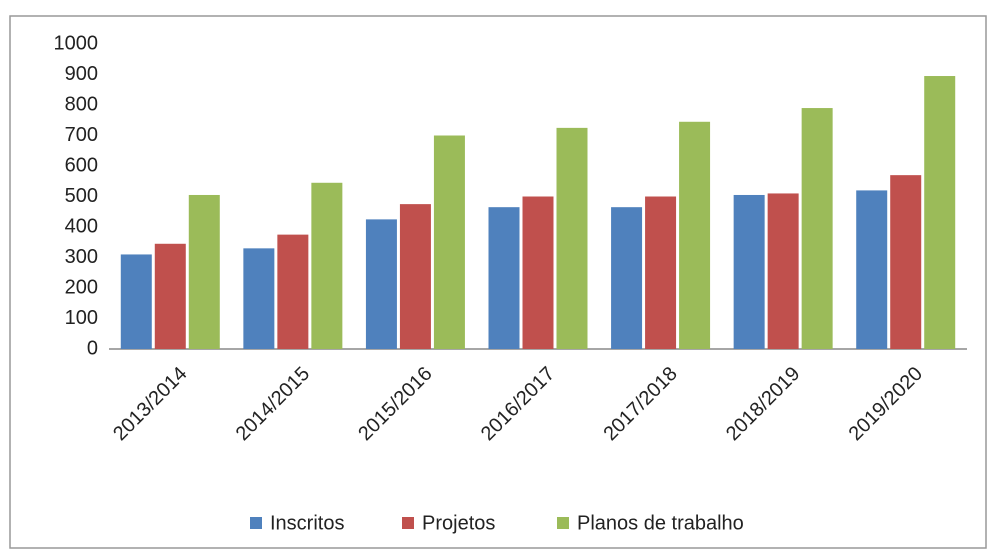 The image size is (998, 554). Describe the element at coordinates (81, 226) in the screenshot. I see `y-tick-label: 400` at that location.